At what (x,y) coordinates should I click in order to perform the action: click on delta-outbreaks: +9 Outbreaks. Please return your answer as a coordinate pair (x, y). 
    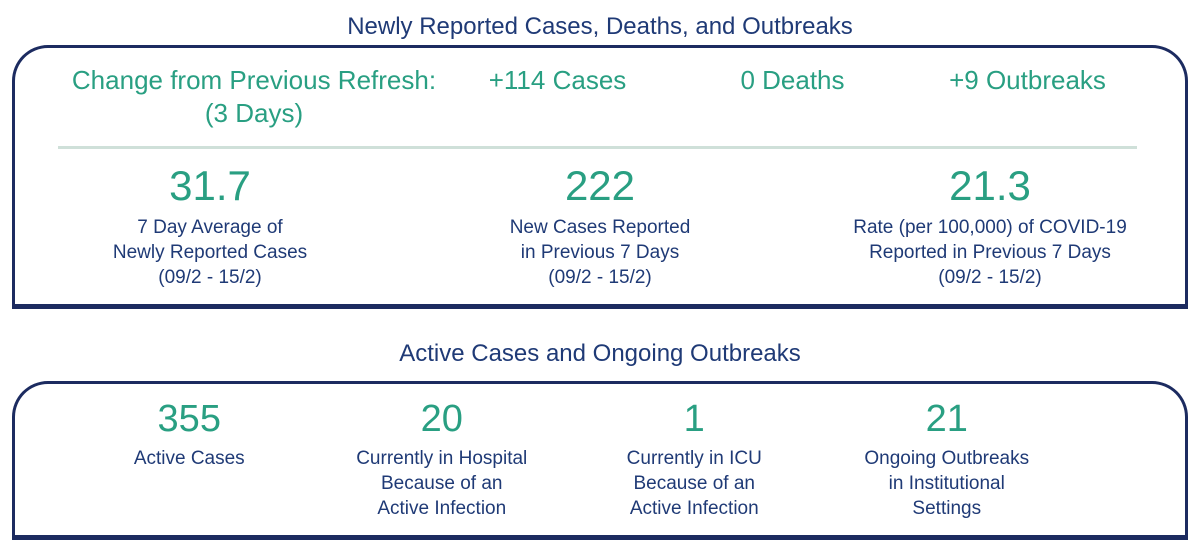
    Looking at the image, I should click on (1027, 80).